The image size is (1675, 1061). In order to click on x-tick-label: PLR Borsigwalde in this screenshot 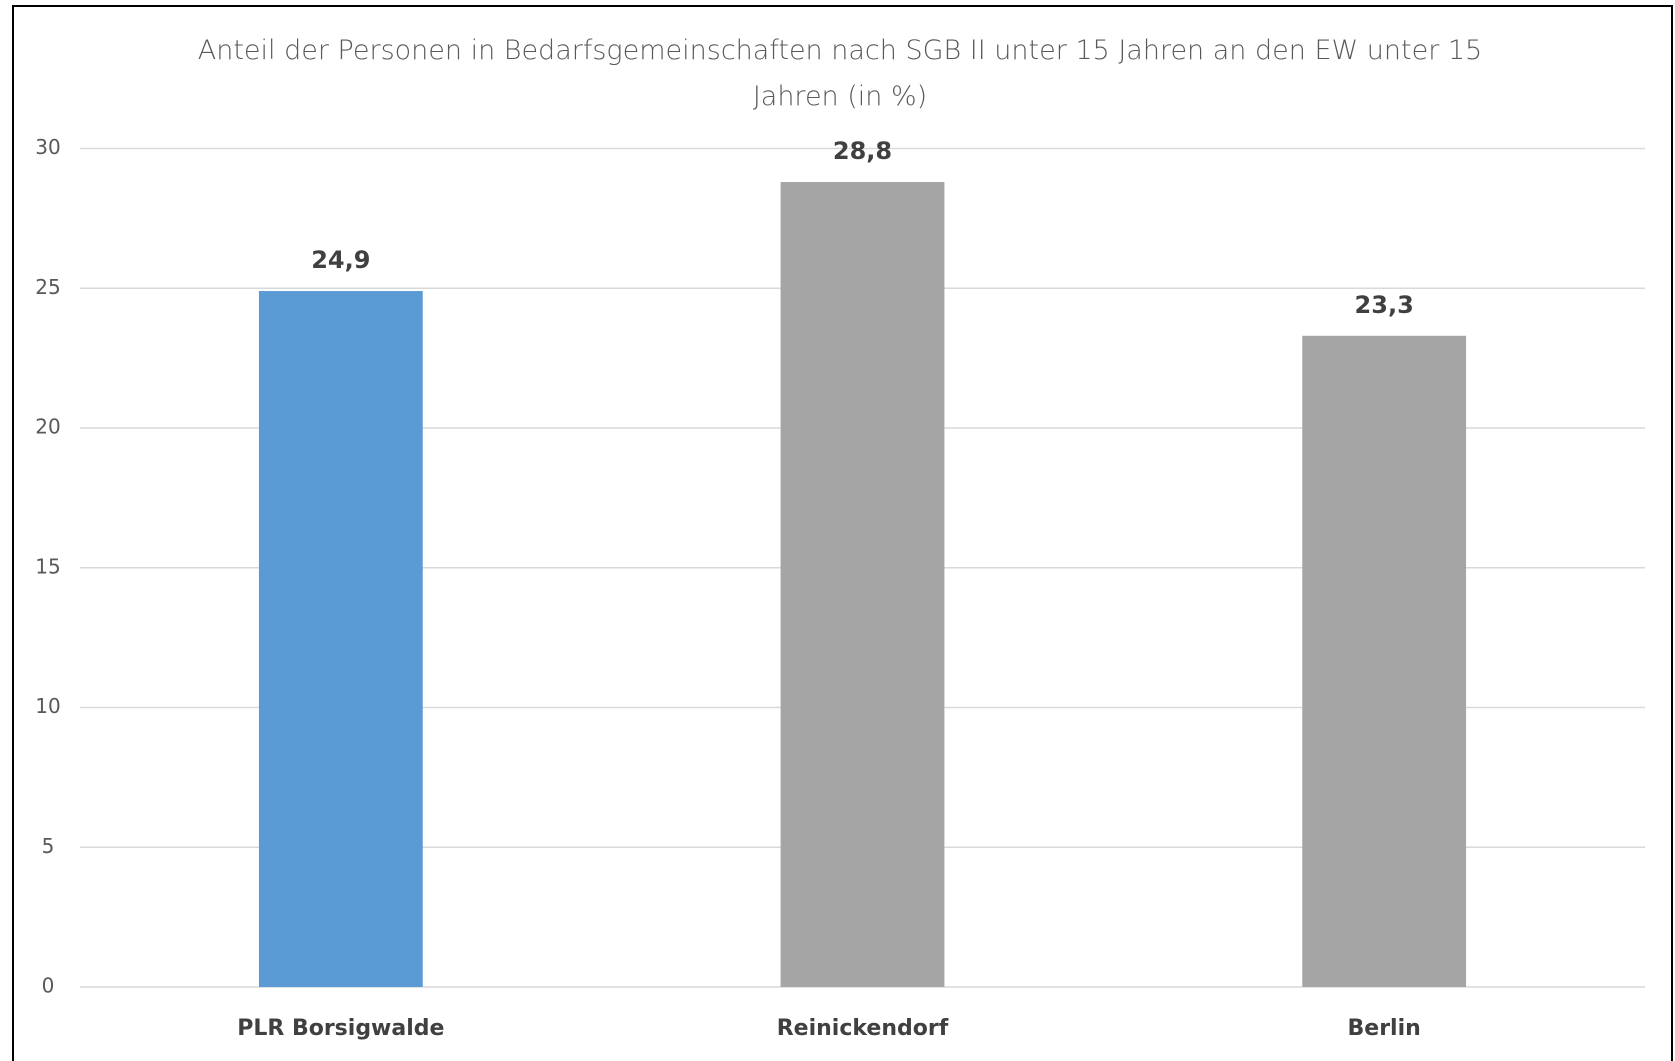, I will do `click(340, 1028)`.